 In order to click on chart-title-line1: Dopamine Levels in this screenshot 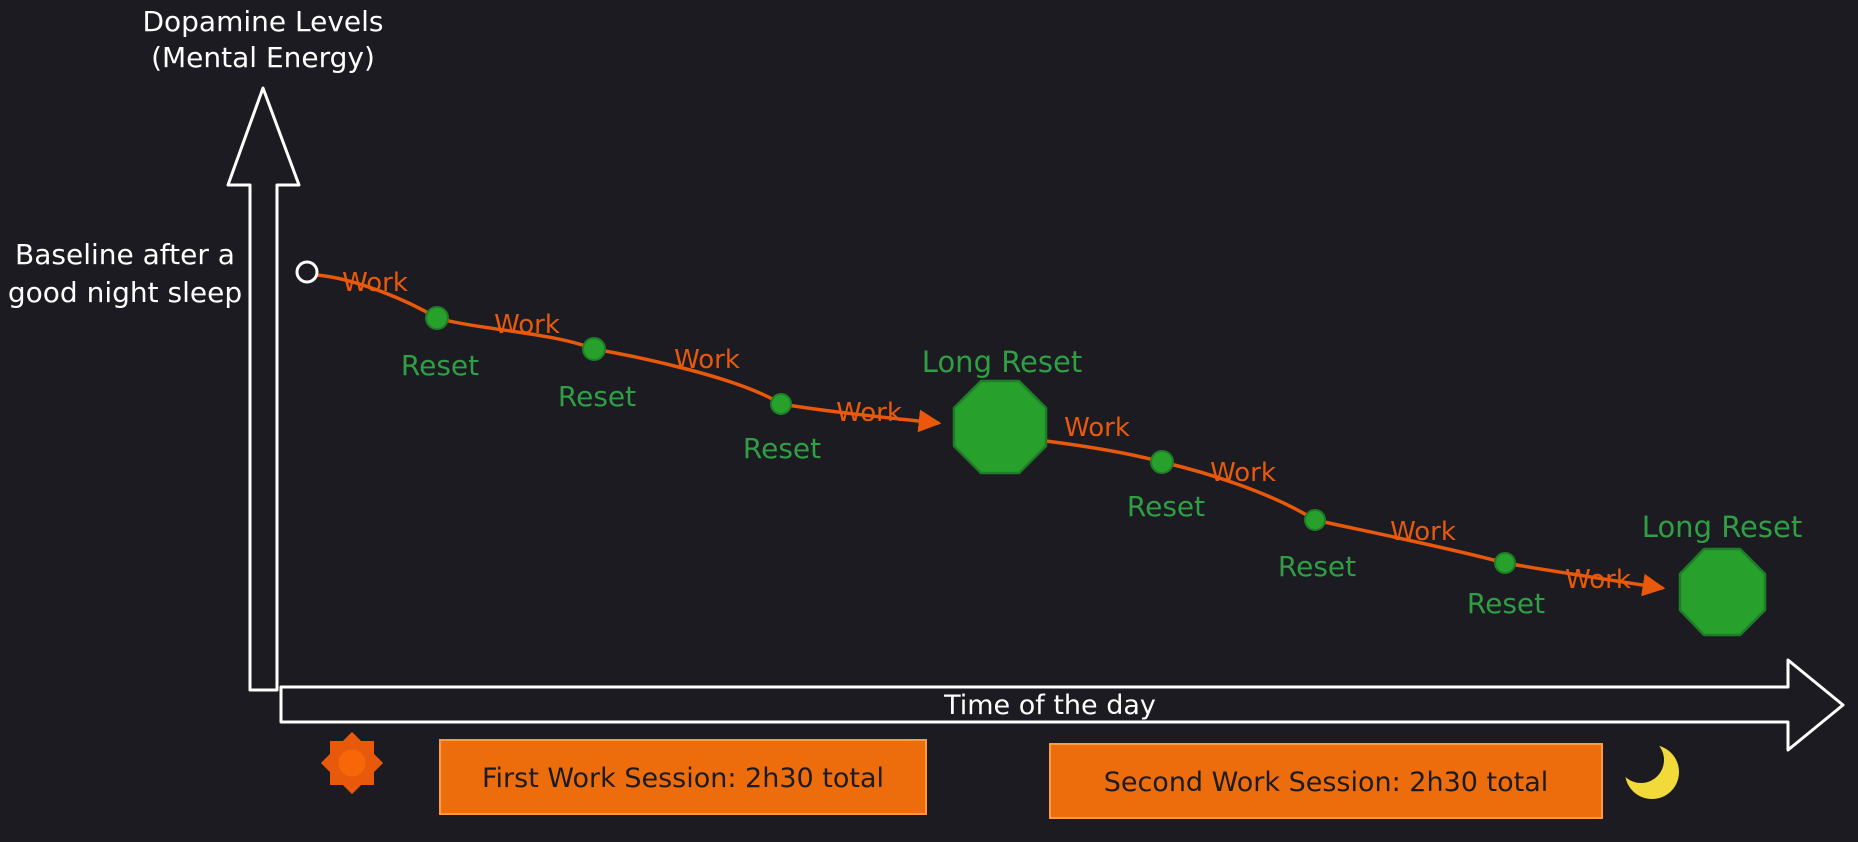, I will do `click(262, 21)`.